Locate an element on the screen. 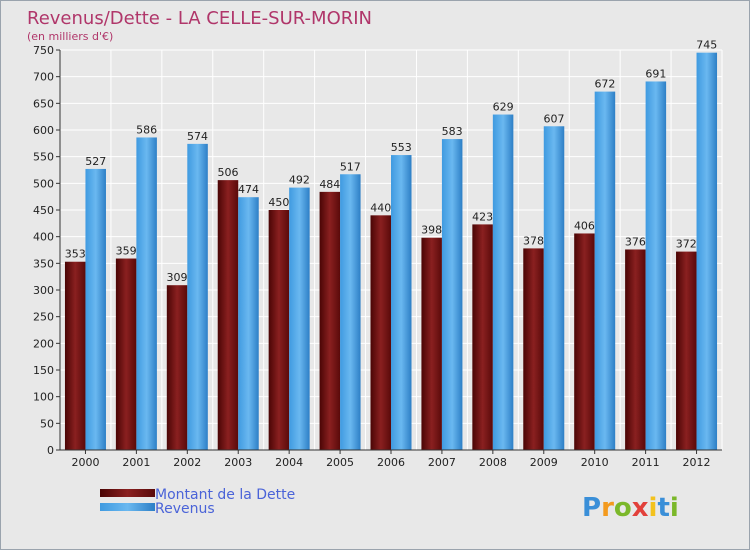 This screenshot has height=550, width=750. y-tick-label: 200 is located at coordinates (43, 343).